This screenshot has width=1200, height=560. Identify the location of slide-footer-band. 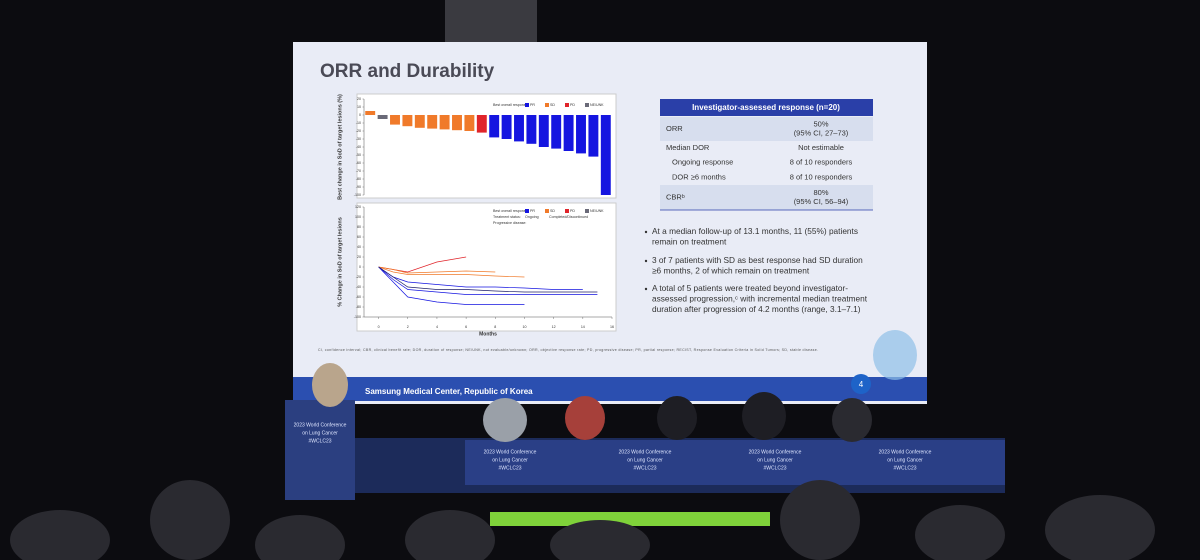
(610, 389).